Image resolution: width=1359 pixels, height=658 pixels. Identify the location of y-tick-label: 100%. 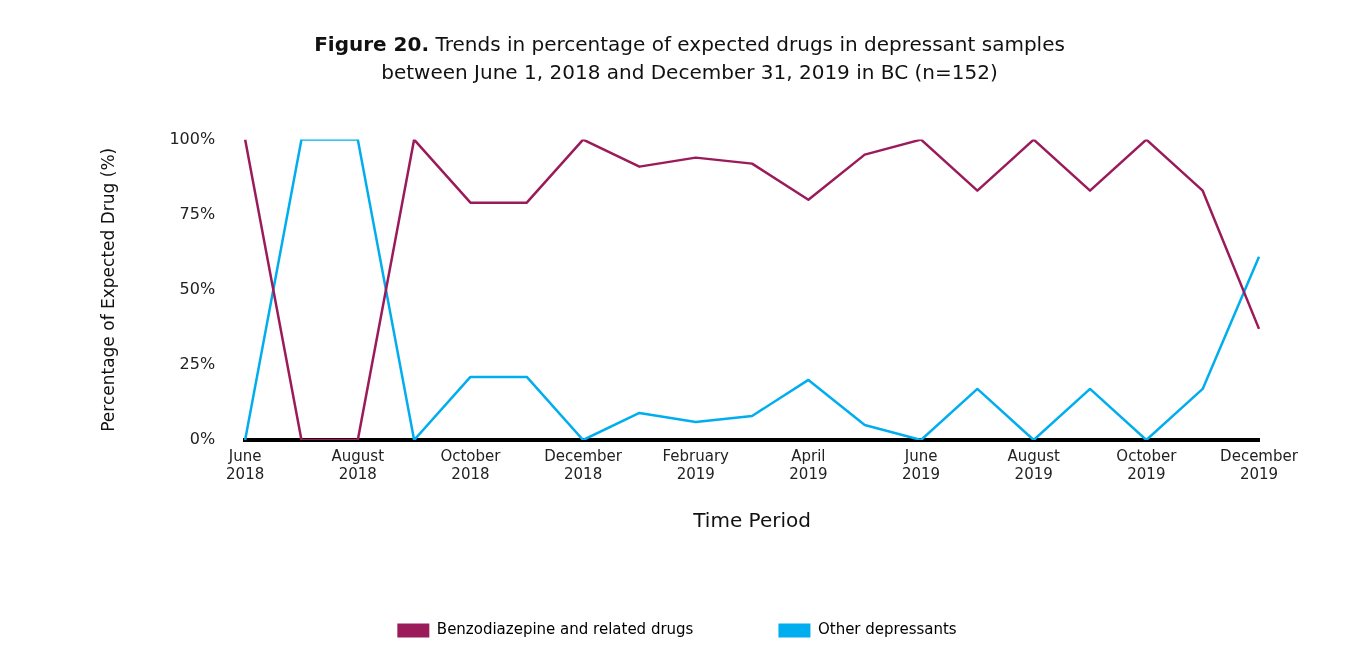
(192, 138).